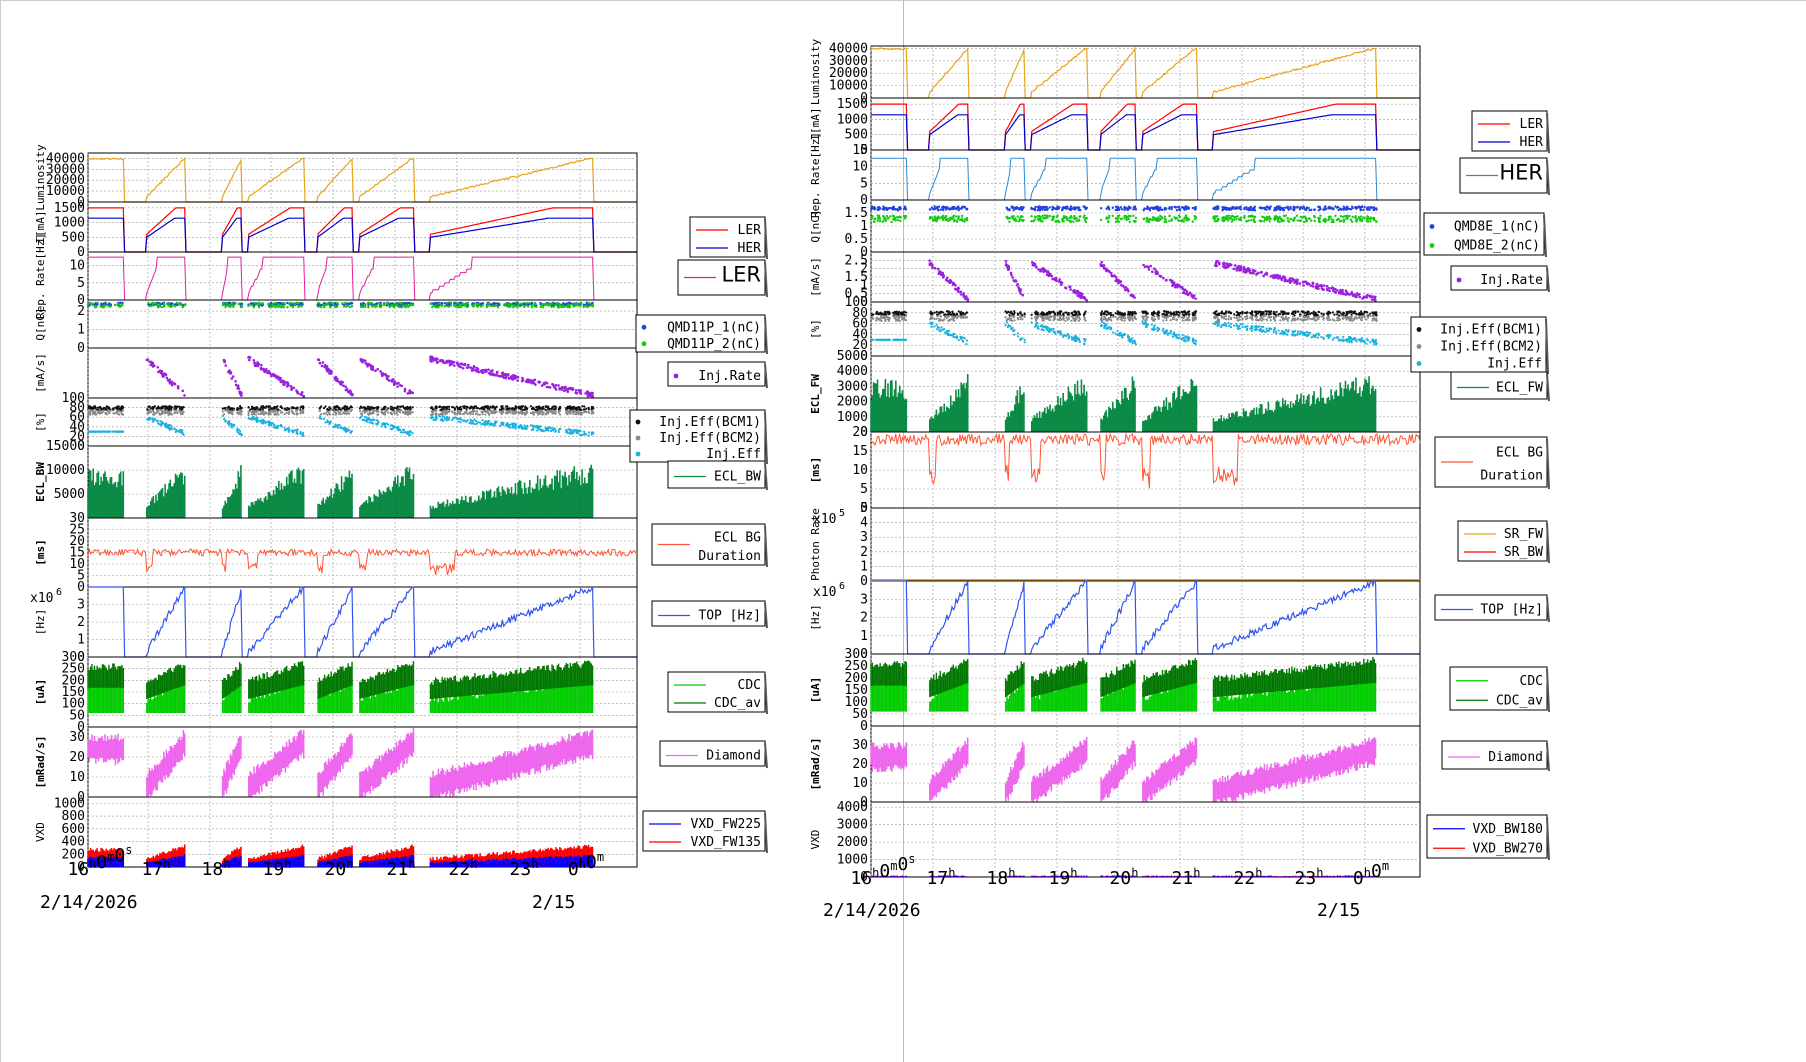 Image resolution: width=1806 pixels, height=1062 pixels. What do you see at coordinates (40, 692) in the screenshot?
I see `y-axis-label: [uA]` at bounding box center [40, 692].